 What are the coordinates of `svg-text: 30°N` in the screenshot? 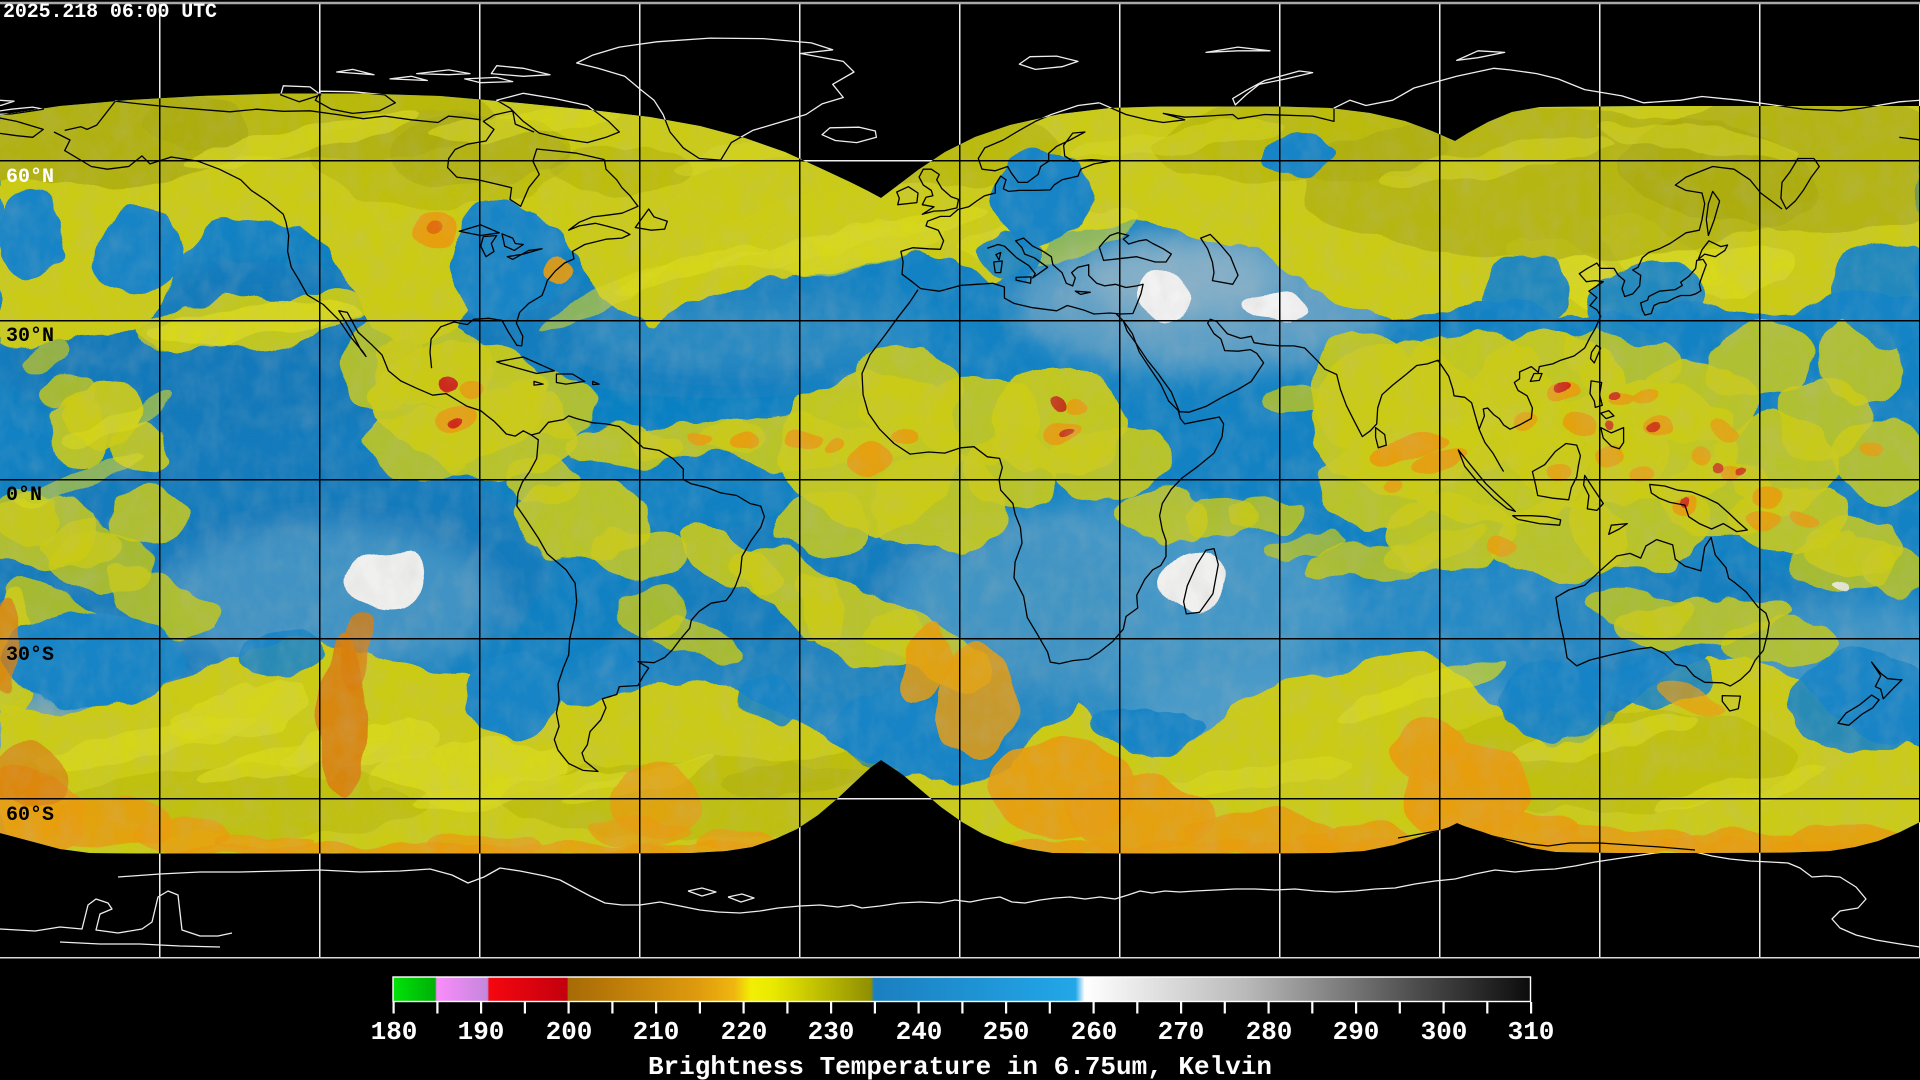 It's located at (30, 336).